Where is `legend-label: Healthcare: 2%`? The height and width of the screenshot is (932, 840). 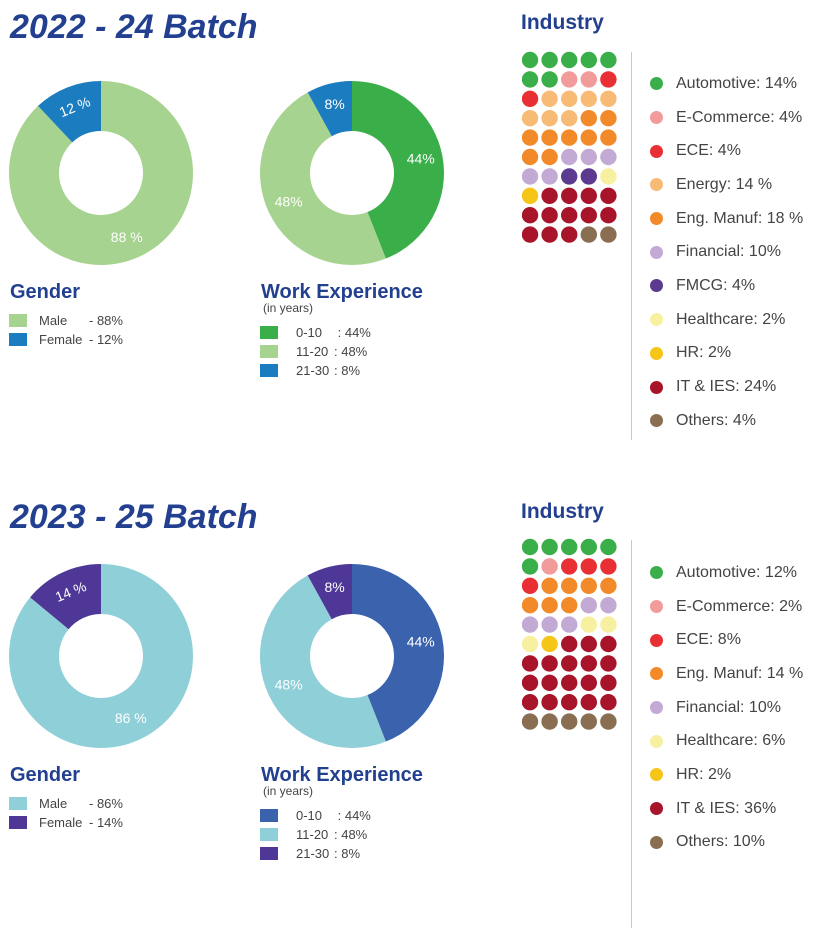
legend-label: Healthcare: 2% is located at coordinates (731, 319).